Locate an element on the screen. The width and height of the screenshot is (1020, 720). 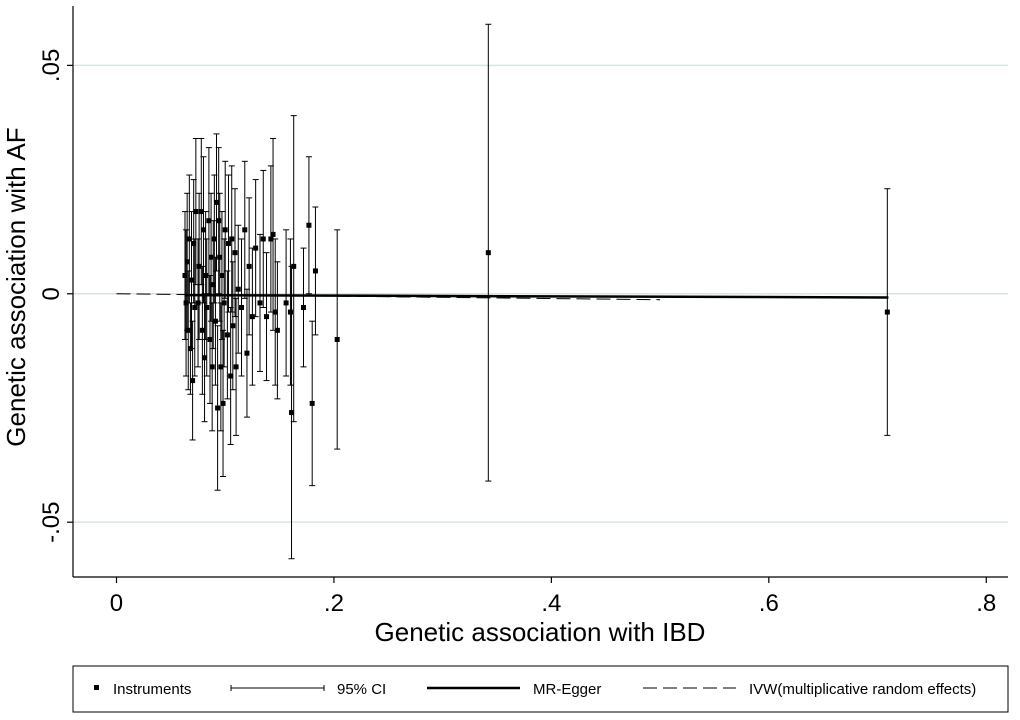
legend-marker-ci is located at coordinates (277, 688).